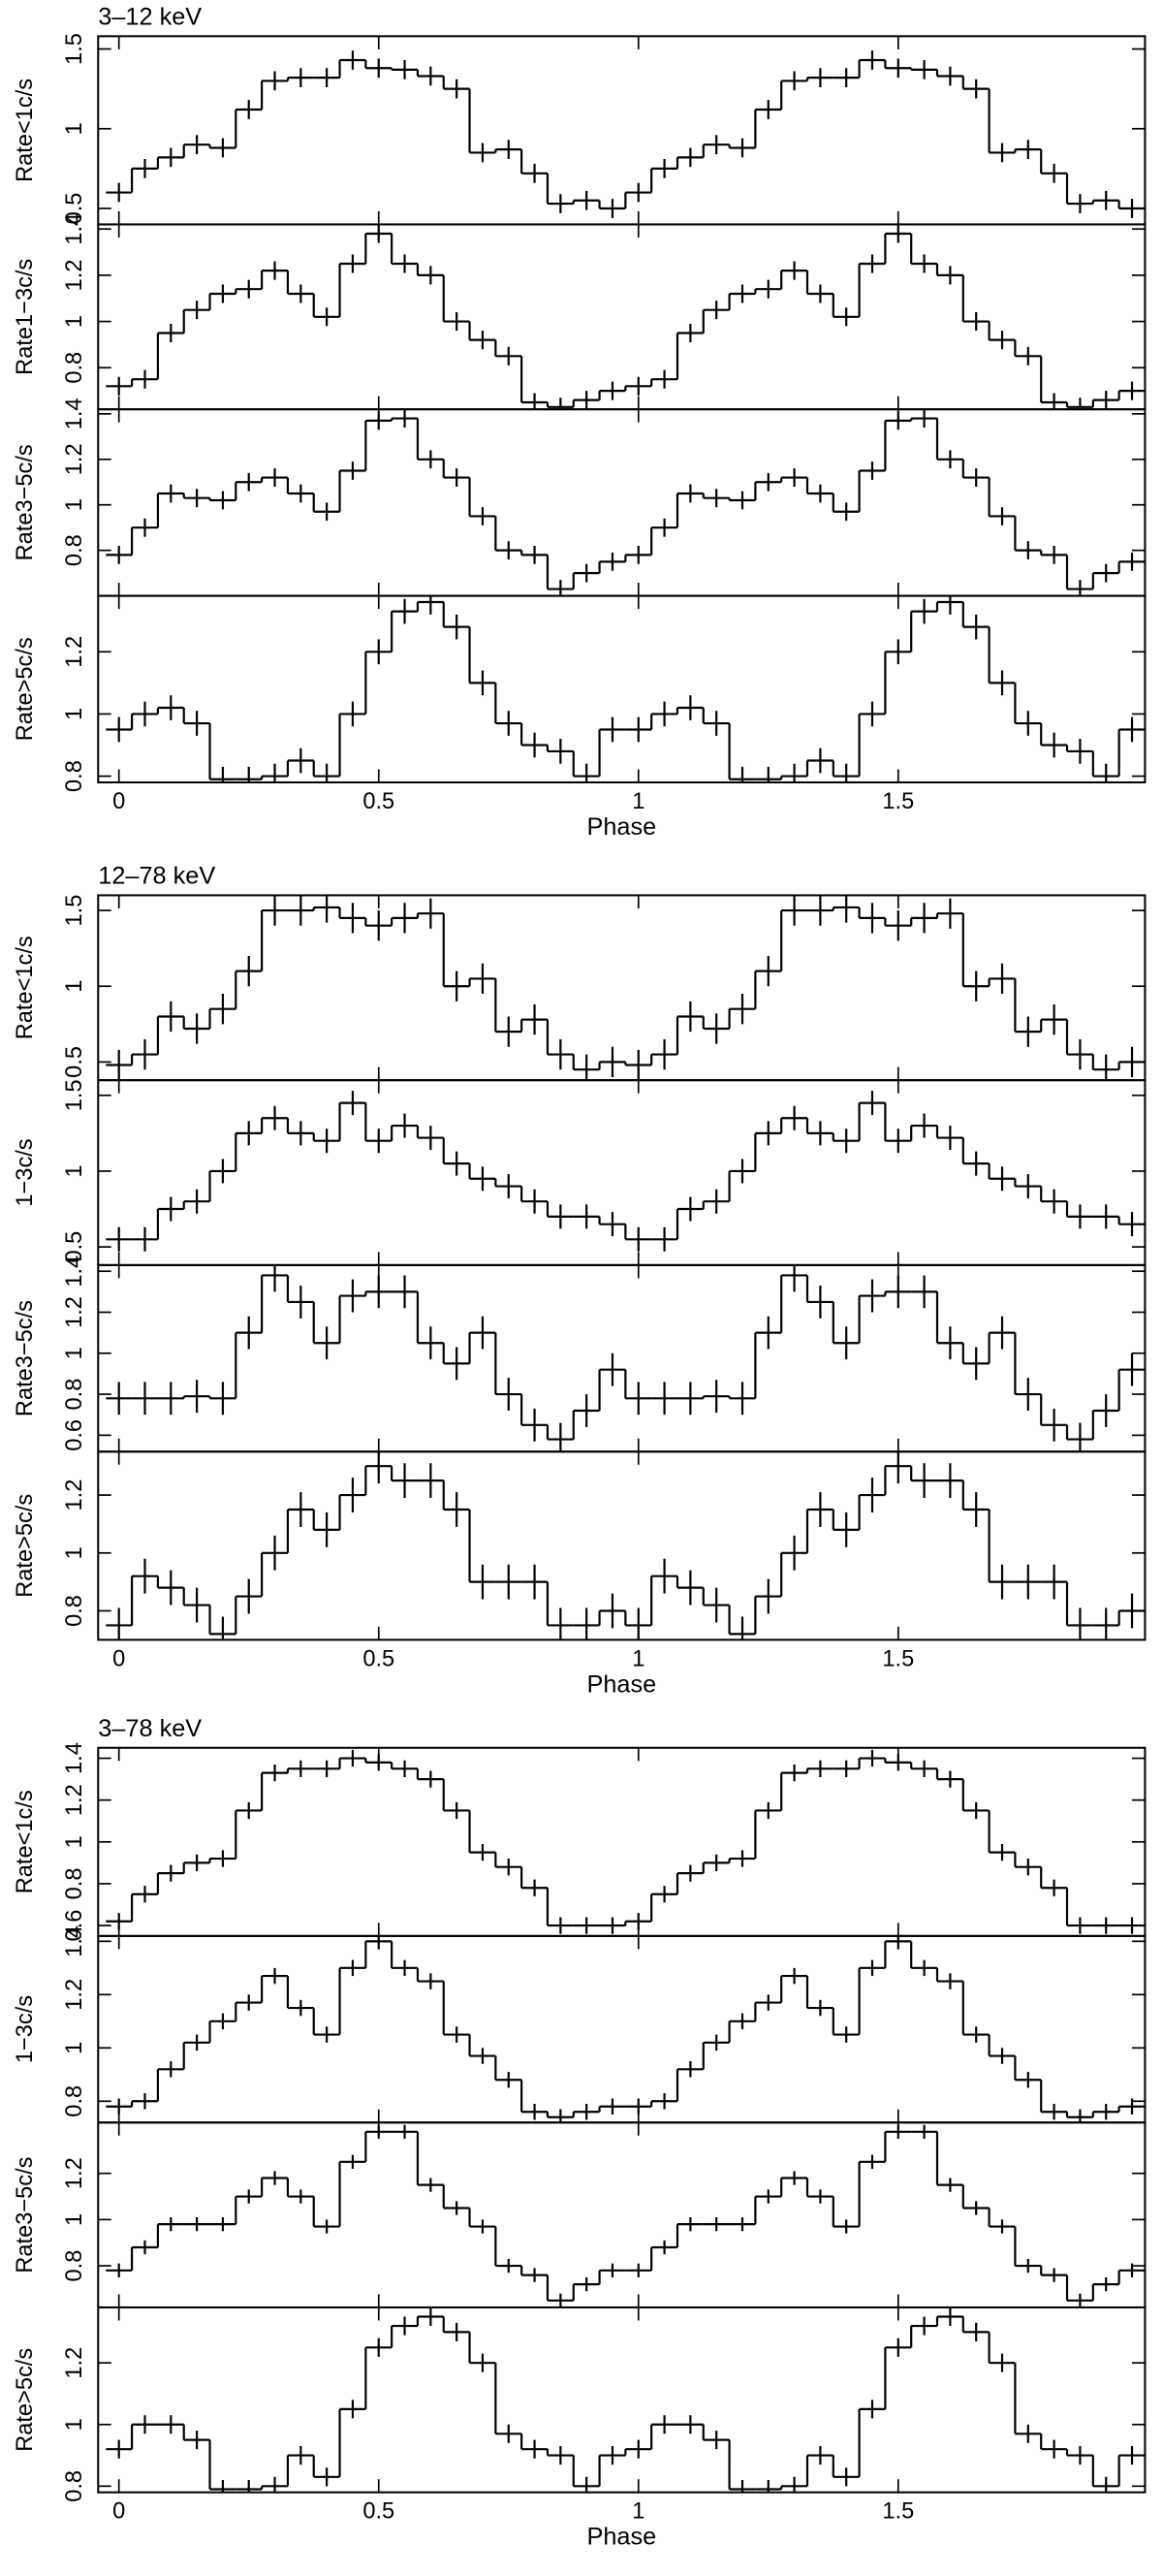 The height and width of the screenshot is (2576, 1163). Describe the element at coordinates (150, 1728) in the screenshot. I see `panel-title: 3–78 keV` at that location.